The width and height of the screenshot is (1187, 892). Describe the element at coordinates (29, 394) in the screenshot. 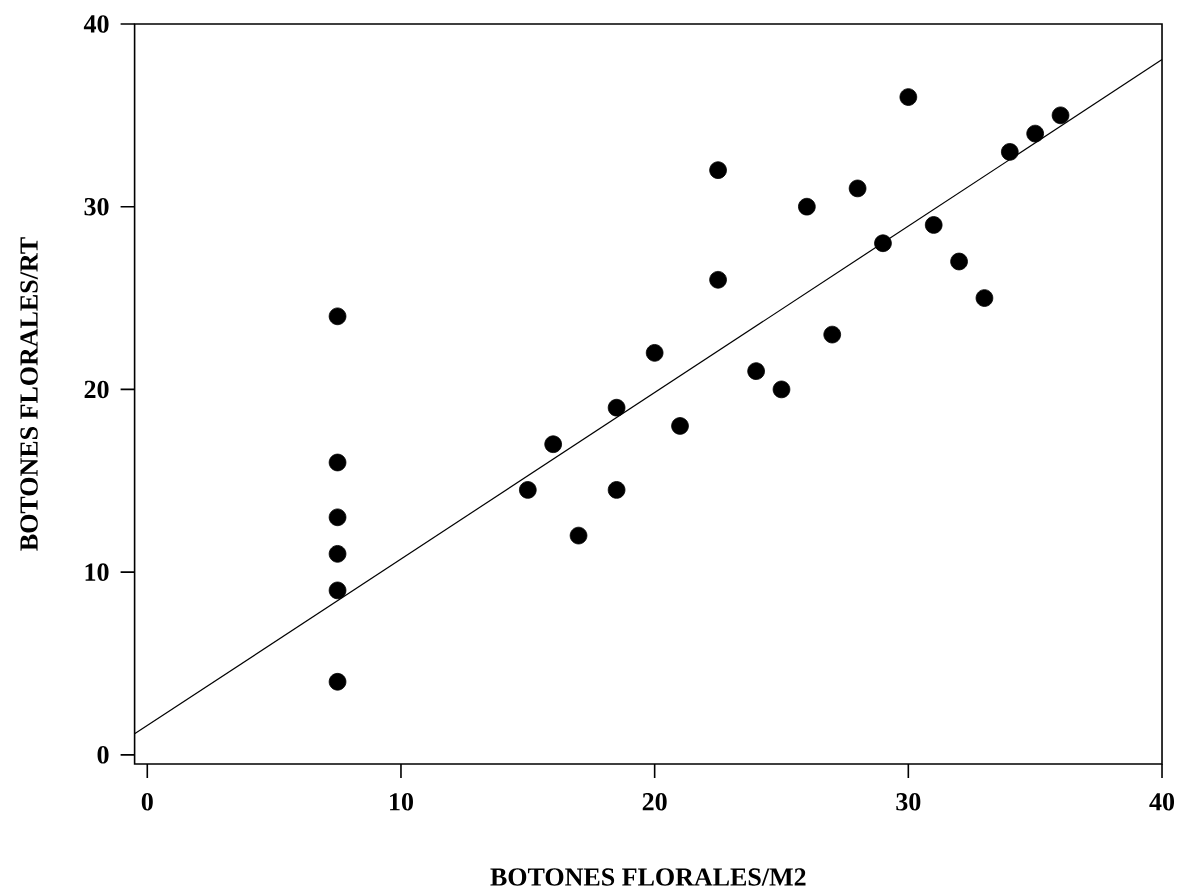

I see `y-axis-title: BOTONES FLORALES/RT` at that location.